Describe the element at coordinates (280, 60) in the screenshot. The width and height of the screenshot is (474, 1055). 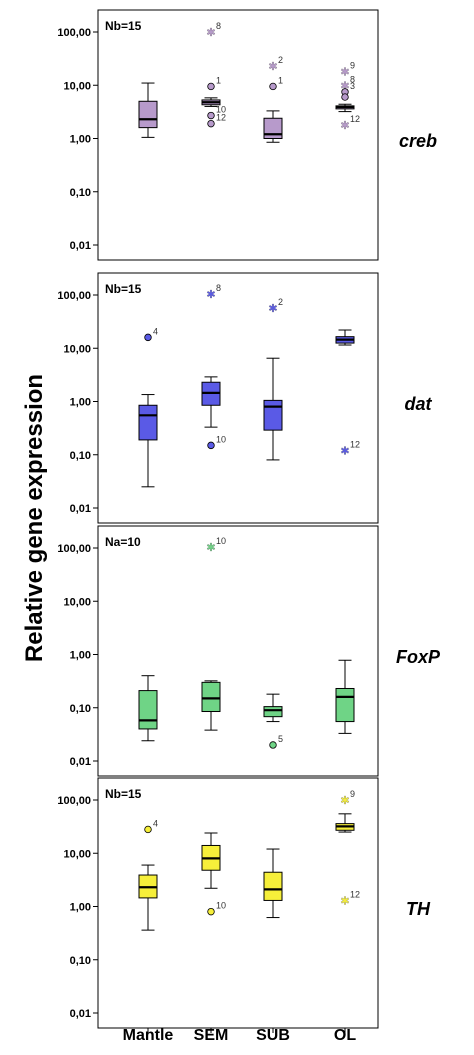
I see `outlier-label: 2` at that location.